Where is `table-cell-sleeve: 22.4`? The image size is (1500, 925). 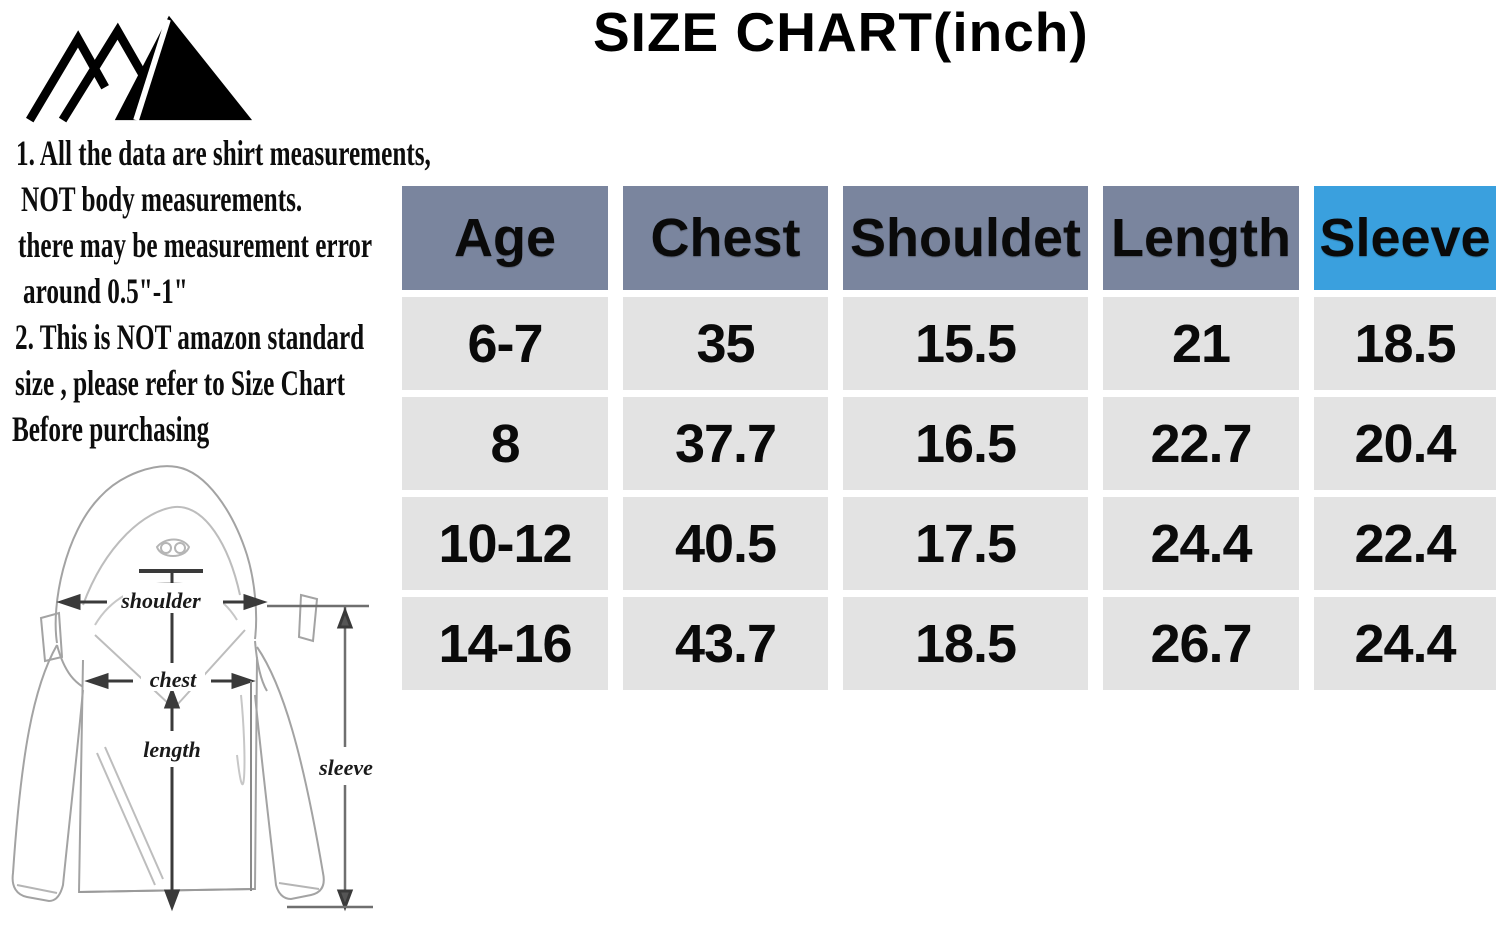
table-cell-sleeve: 22.4 is located at coordinates (1405, 543).